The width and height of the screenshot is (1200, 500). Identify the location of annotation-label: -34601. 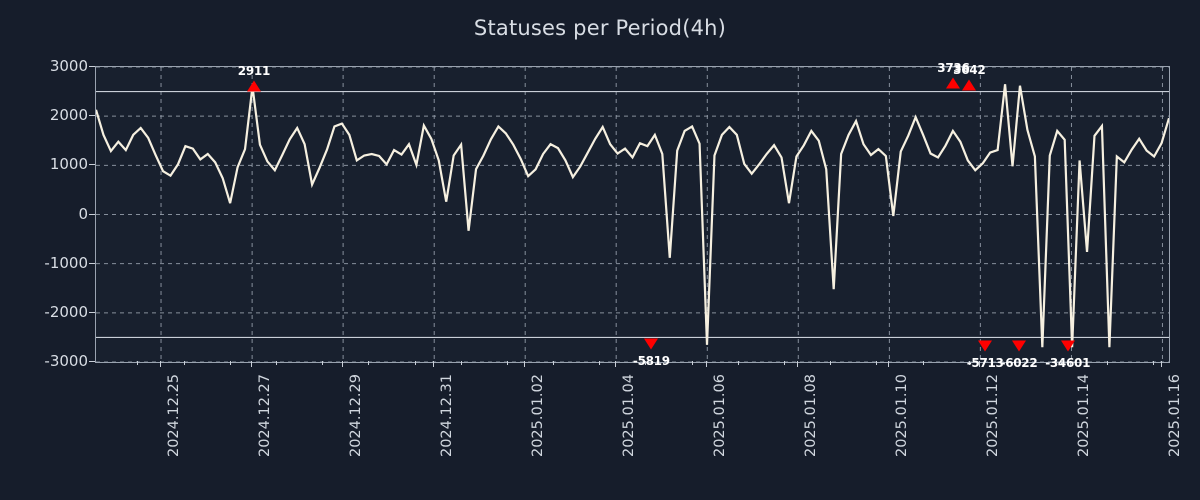
(1068, 363).